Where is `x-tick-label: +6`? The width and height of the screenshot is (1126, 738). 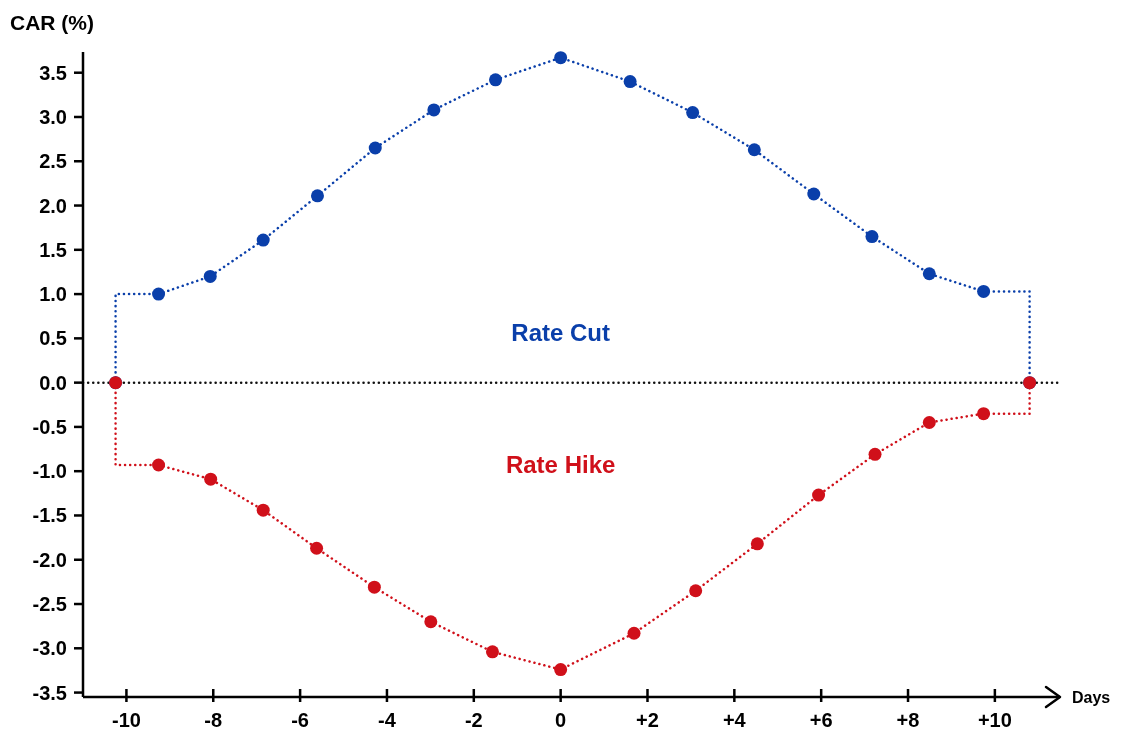 x-tick-label: +6 is located at coordinates (821, 720).